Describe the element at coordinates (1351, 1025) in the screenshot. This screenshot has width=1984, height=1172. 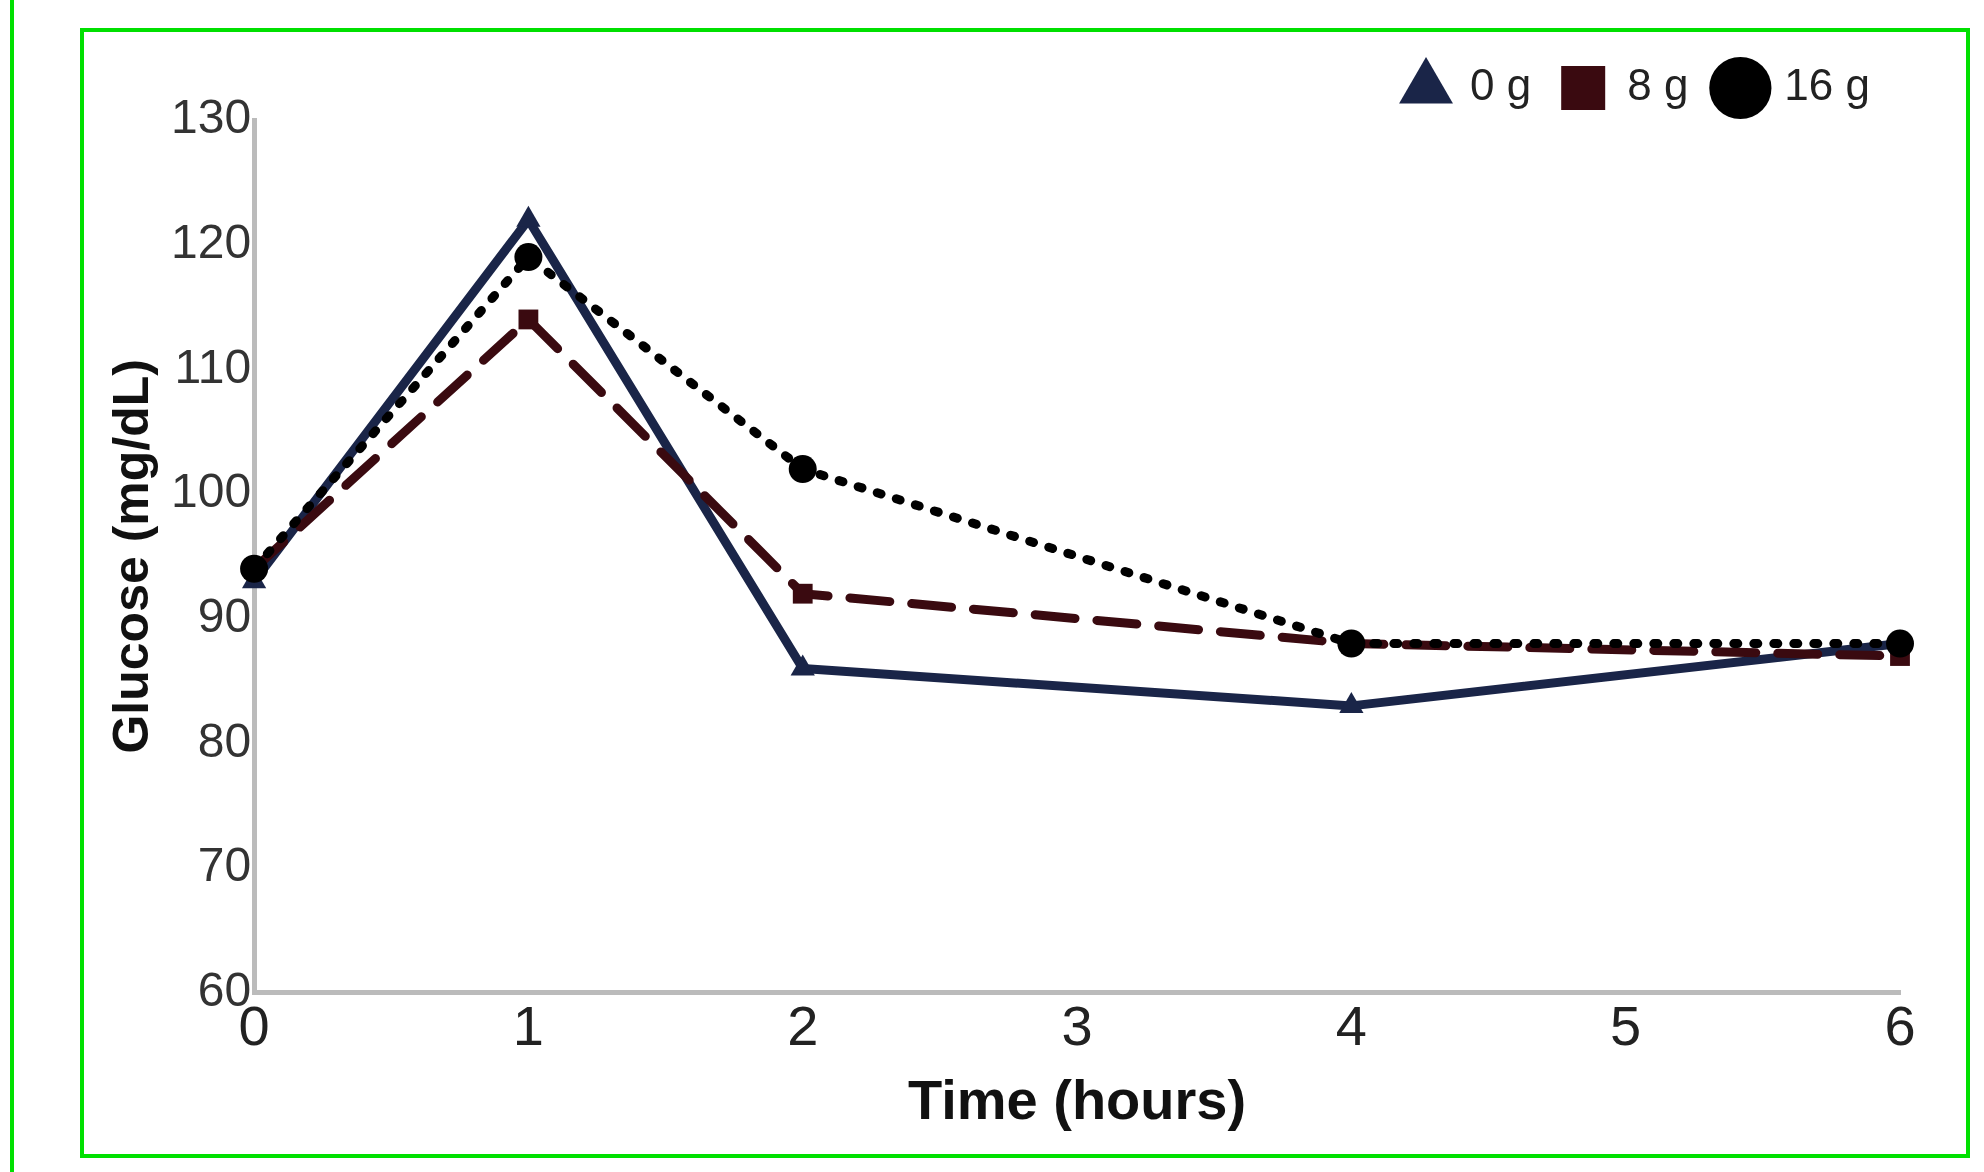
I see `x-tick-label: 4` at that location.